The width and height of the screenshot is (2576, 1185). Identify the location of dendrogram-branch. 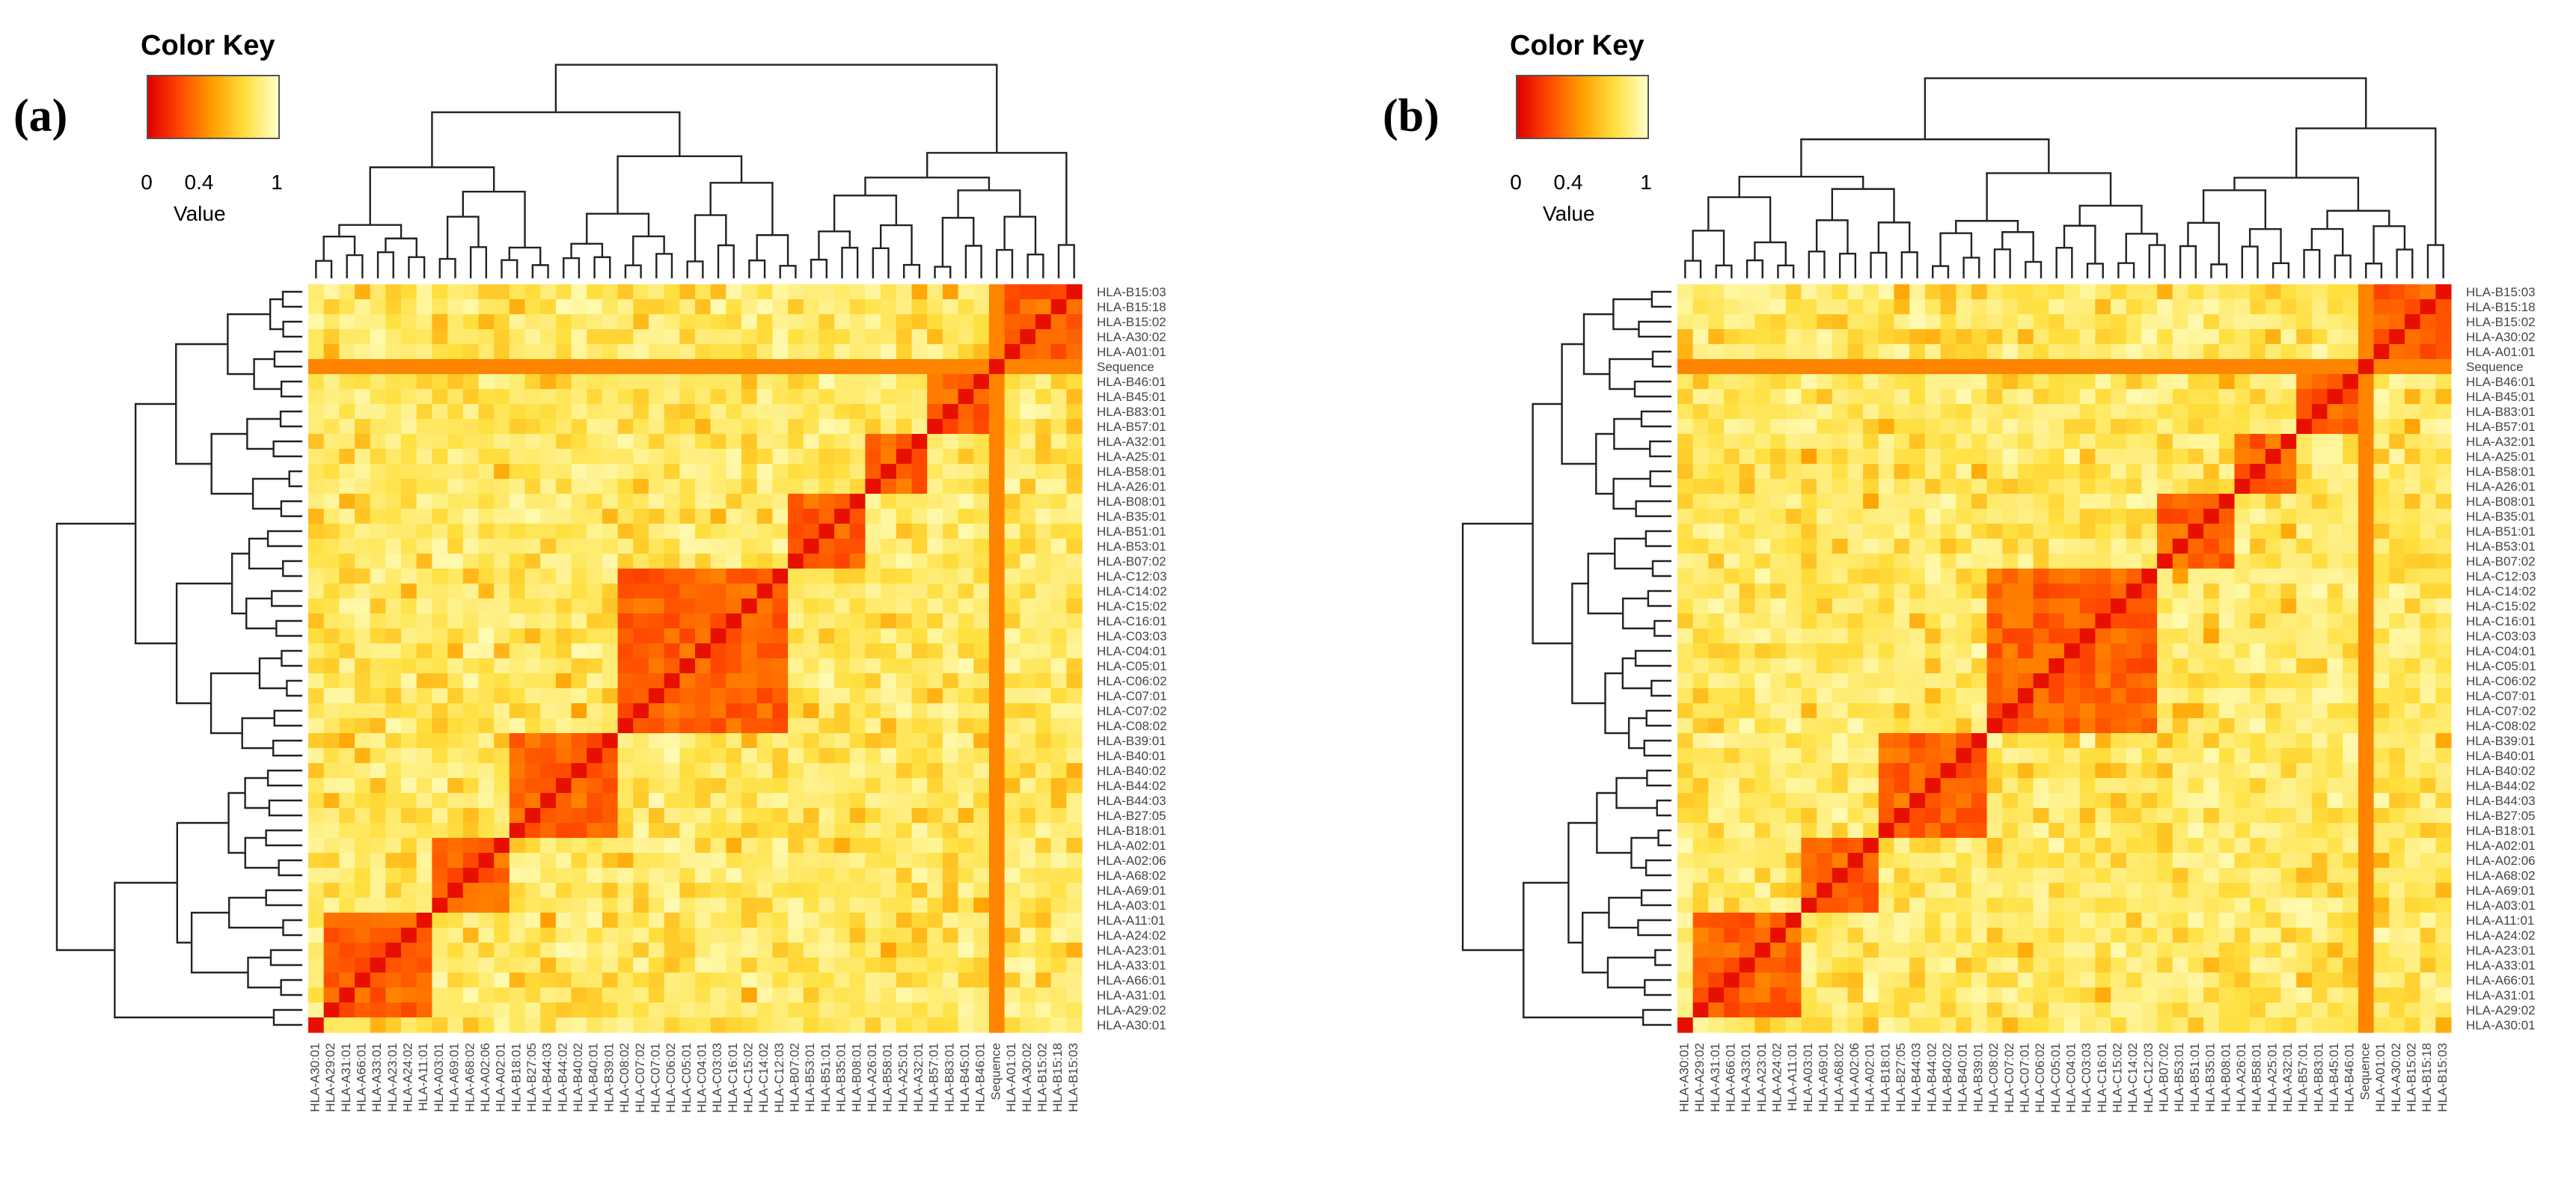
(989, 203).